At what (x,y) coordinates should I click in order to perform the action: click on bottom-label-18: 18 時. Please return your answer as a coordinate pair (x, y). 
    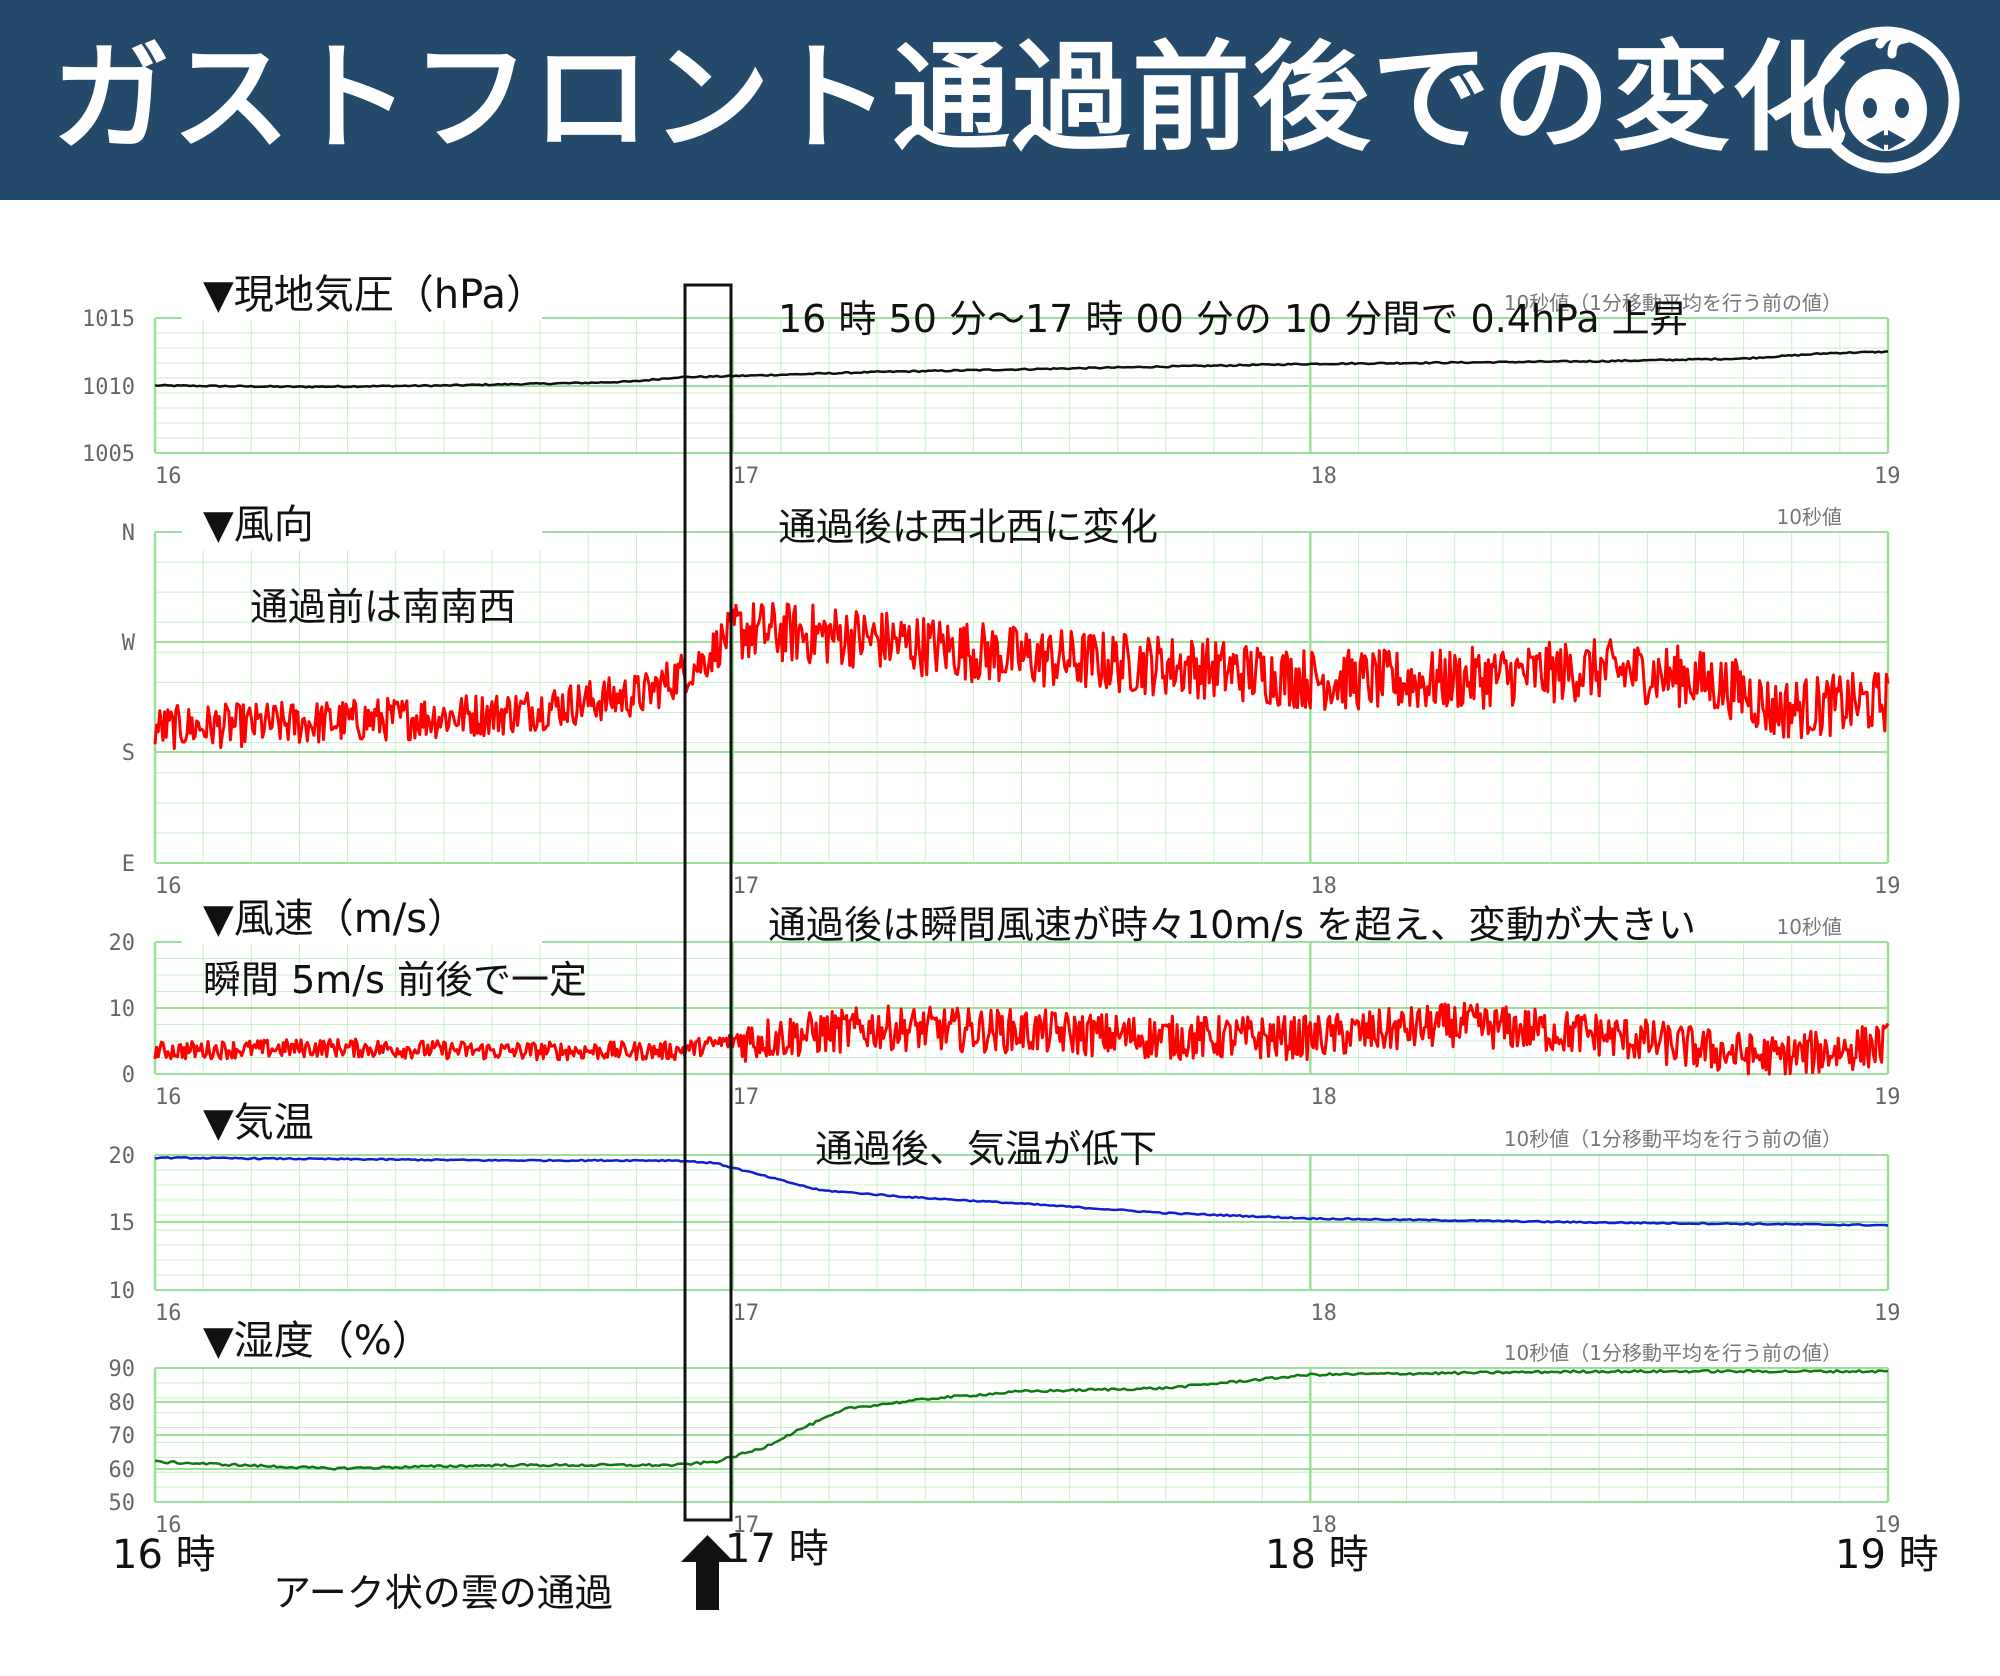
    Looking at the image, I should click on (1317, 1555).